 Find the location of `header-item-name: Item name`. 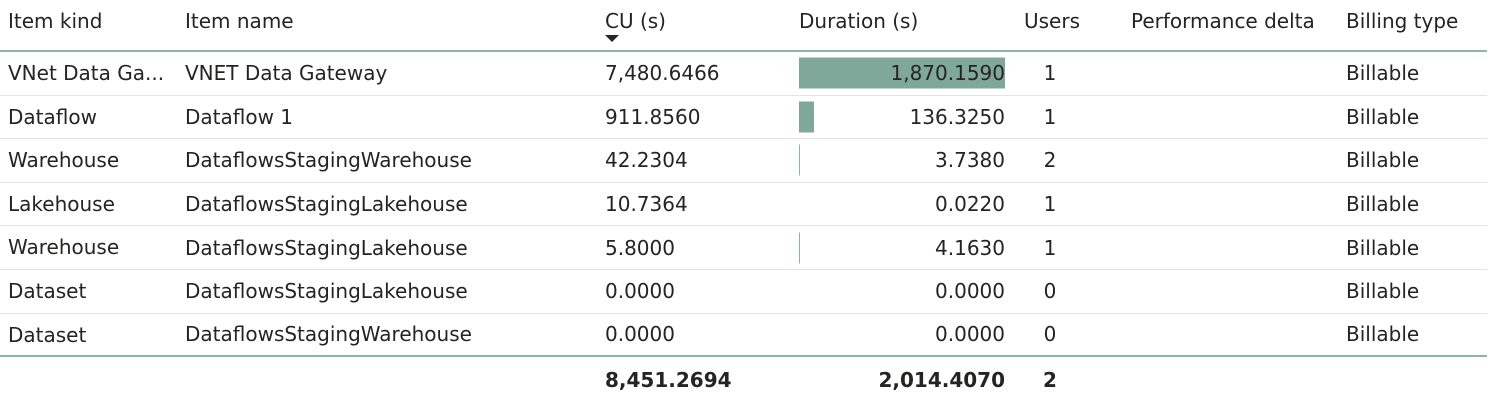

header-item-name: Item name is located at coordinates (239, 21).